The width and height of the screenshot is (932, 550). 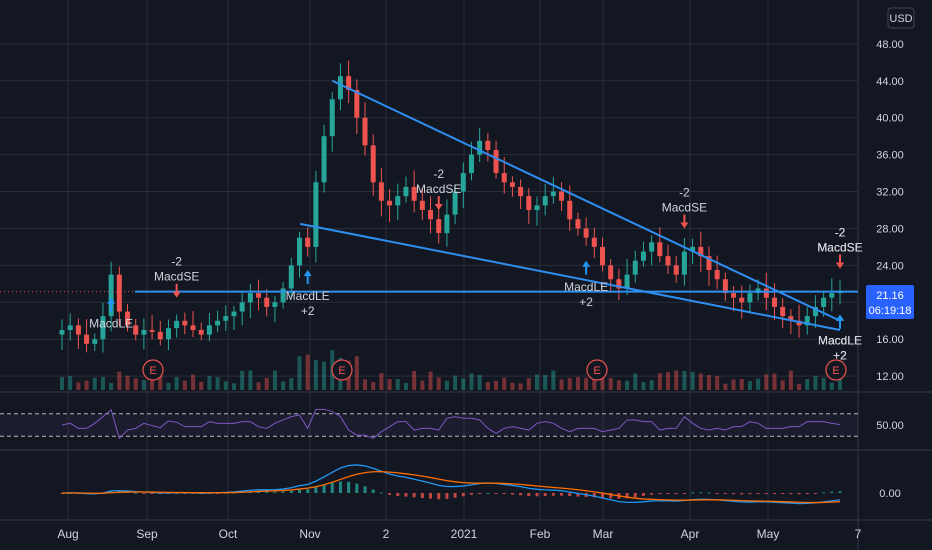 I want to click on support-trendline, so click(x=570, y=276).